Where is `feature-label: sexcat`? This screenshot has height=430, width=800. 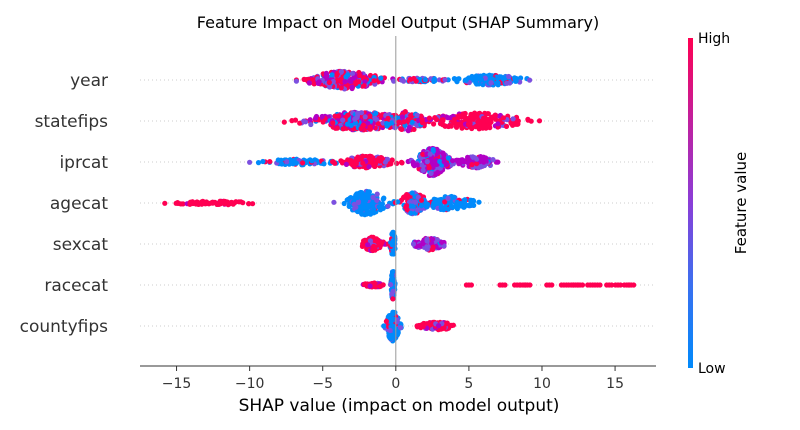 feature-label: sexcat is located at coordinates (81, 245).